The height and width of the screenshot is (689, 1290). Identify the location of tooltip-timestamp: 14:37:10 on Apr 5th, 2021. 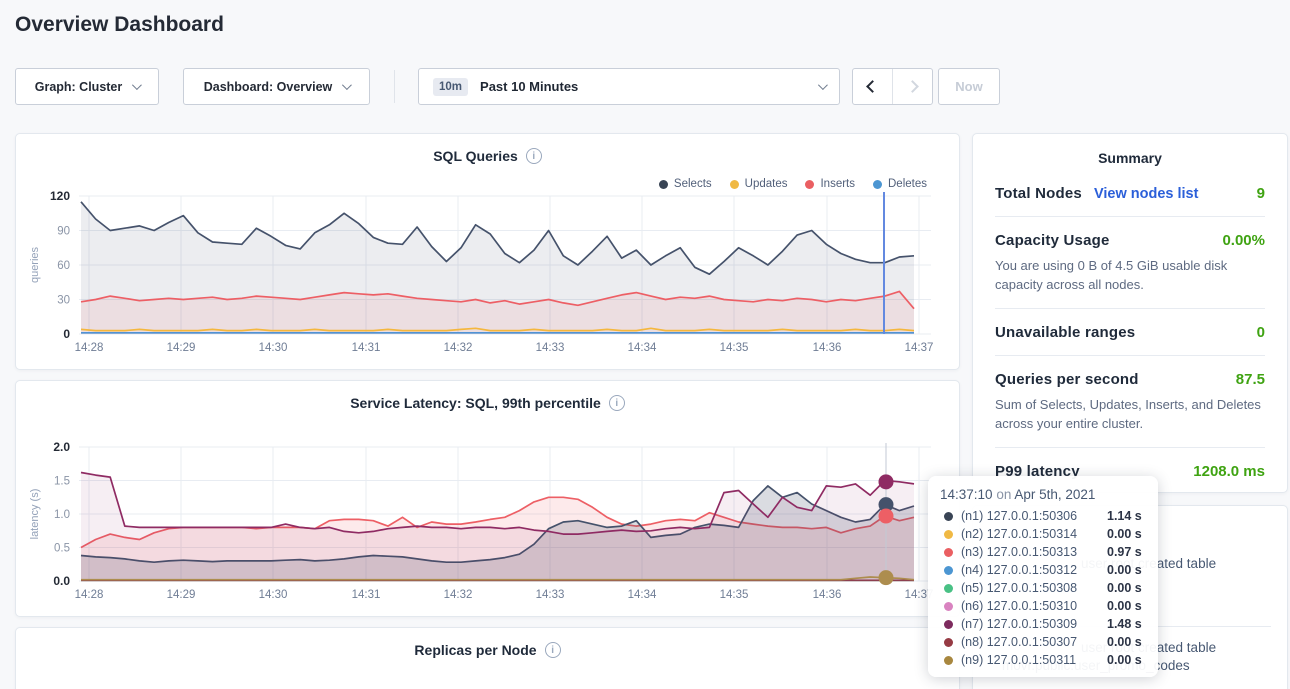
(1042, 494).